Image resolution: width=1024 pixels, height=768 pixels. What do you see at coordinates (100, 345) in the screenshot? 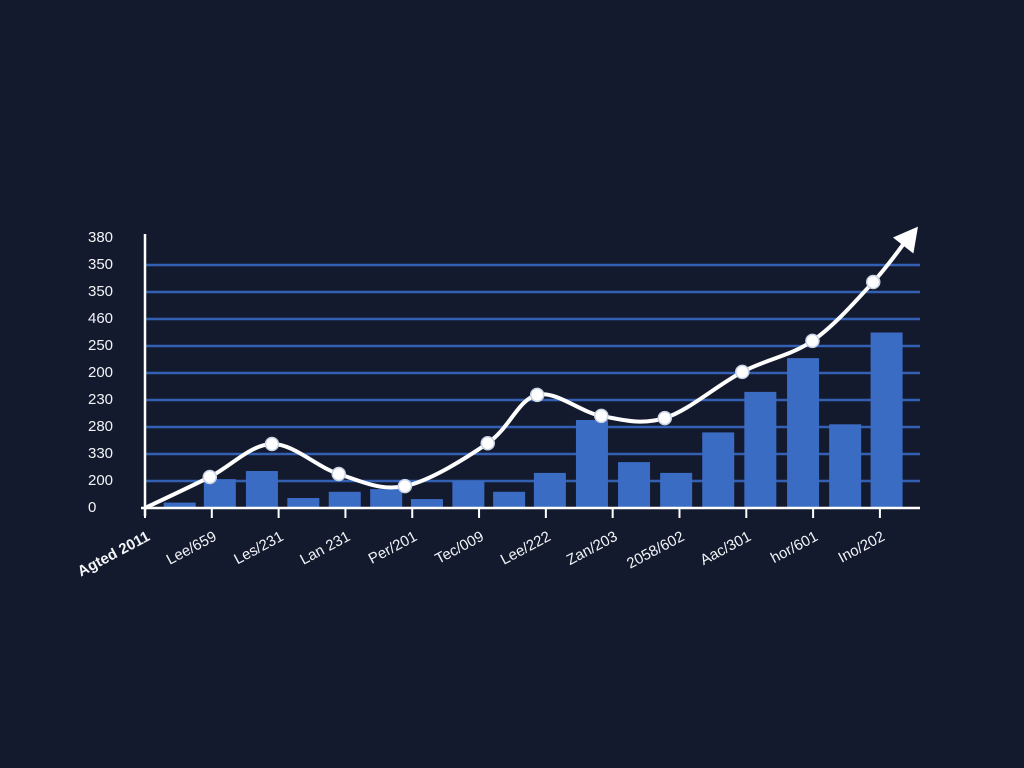
I see `y-tick-label: 250` at bounding box center [100, 345].